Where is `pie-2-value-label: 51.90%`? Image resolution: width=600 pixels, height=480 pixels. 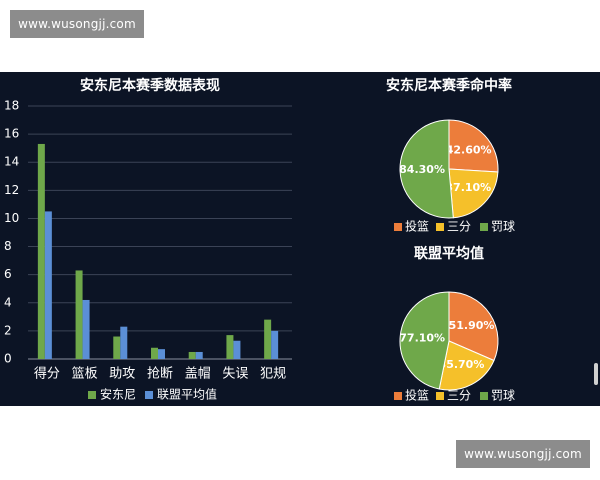 pie-2-value-label: 51.90% is located at coordinates (472, 325).